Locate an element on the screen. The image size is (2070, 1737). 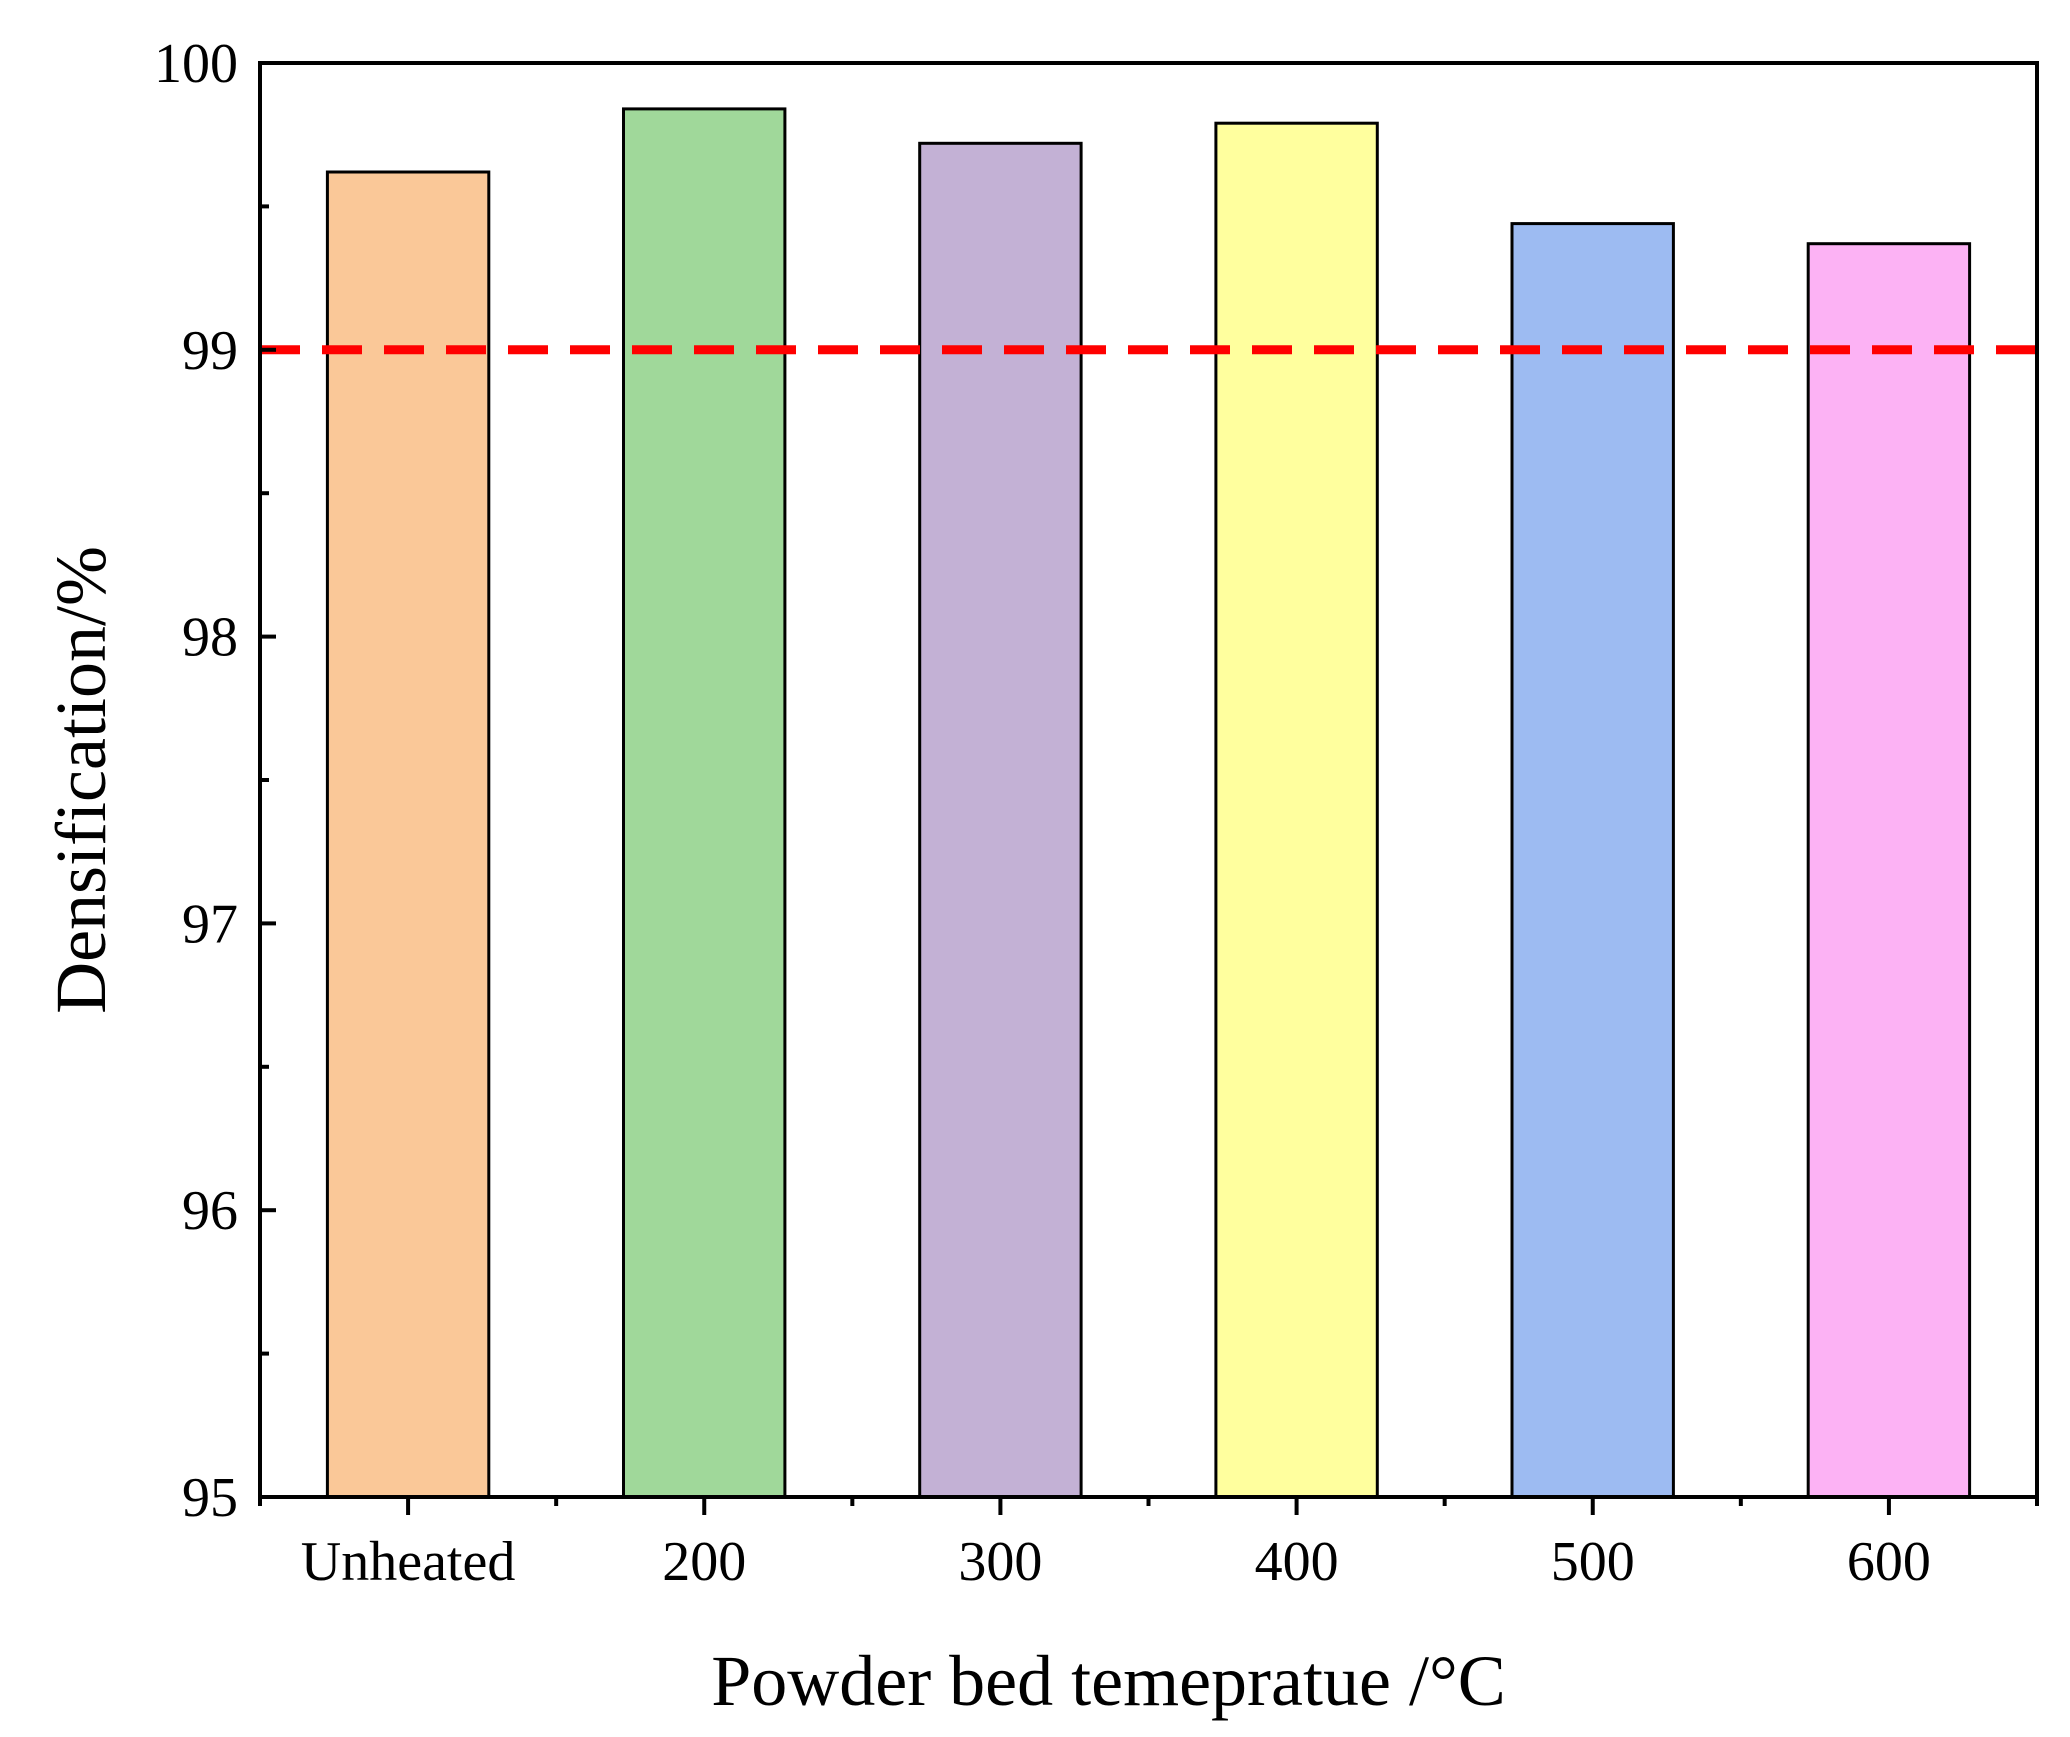
x-tick-label-unheated: Unheated is located at coordinates (408, 1562).